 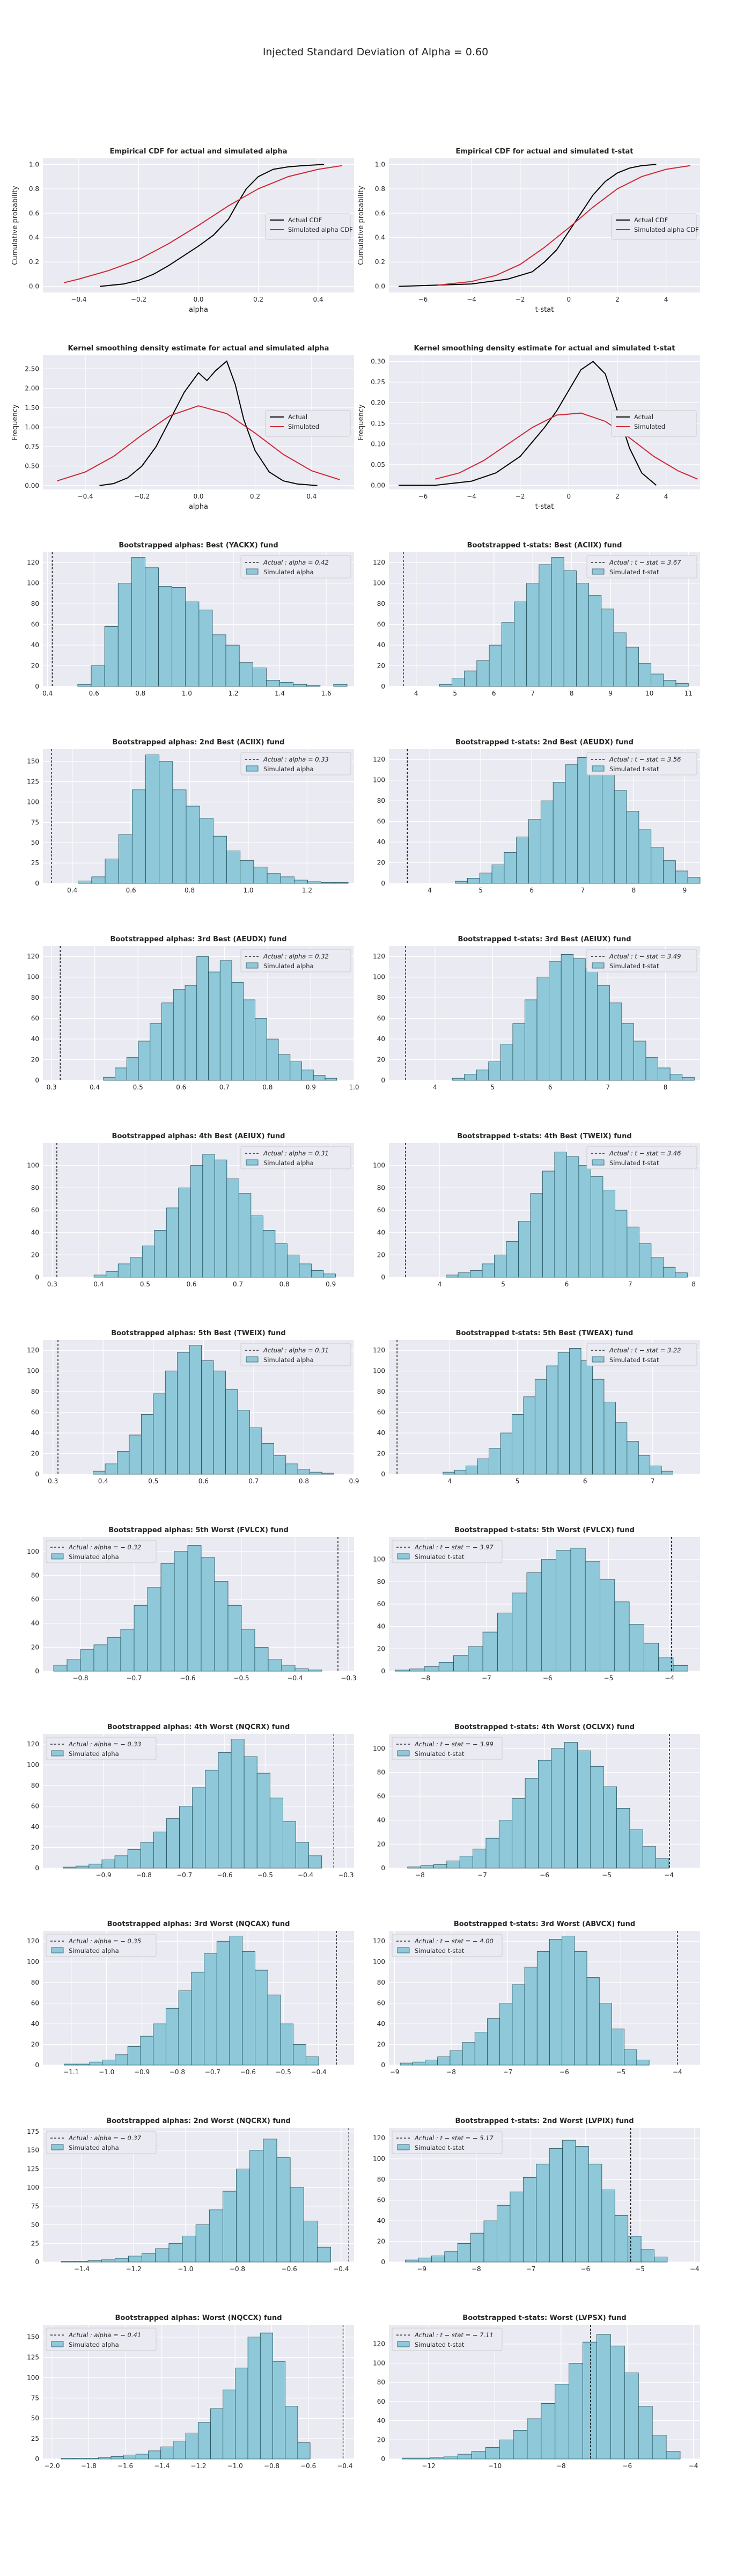 What do you see at coordinates (361, 422) in the screenshot?
I see `y-axis-label: Frequency` at bounding box center [361, 422].